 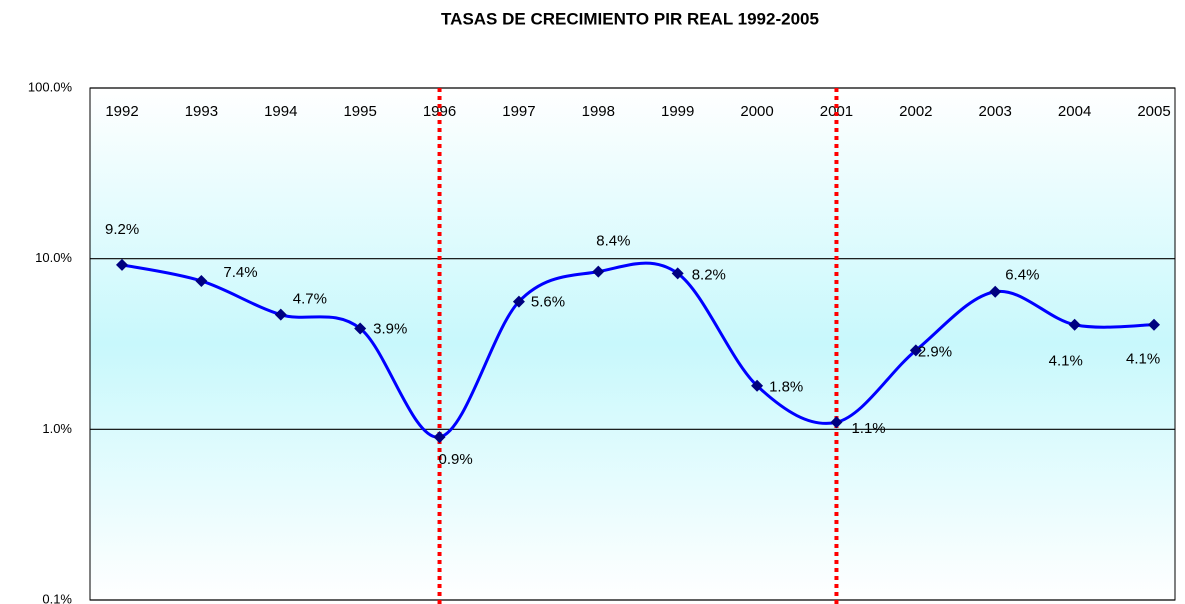 I want to click on y-tick-label: 0.1%, so click(x=57, y=597).